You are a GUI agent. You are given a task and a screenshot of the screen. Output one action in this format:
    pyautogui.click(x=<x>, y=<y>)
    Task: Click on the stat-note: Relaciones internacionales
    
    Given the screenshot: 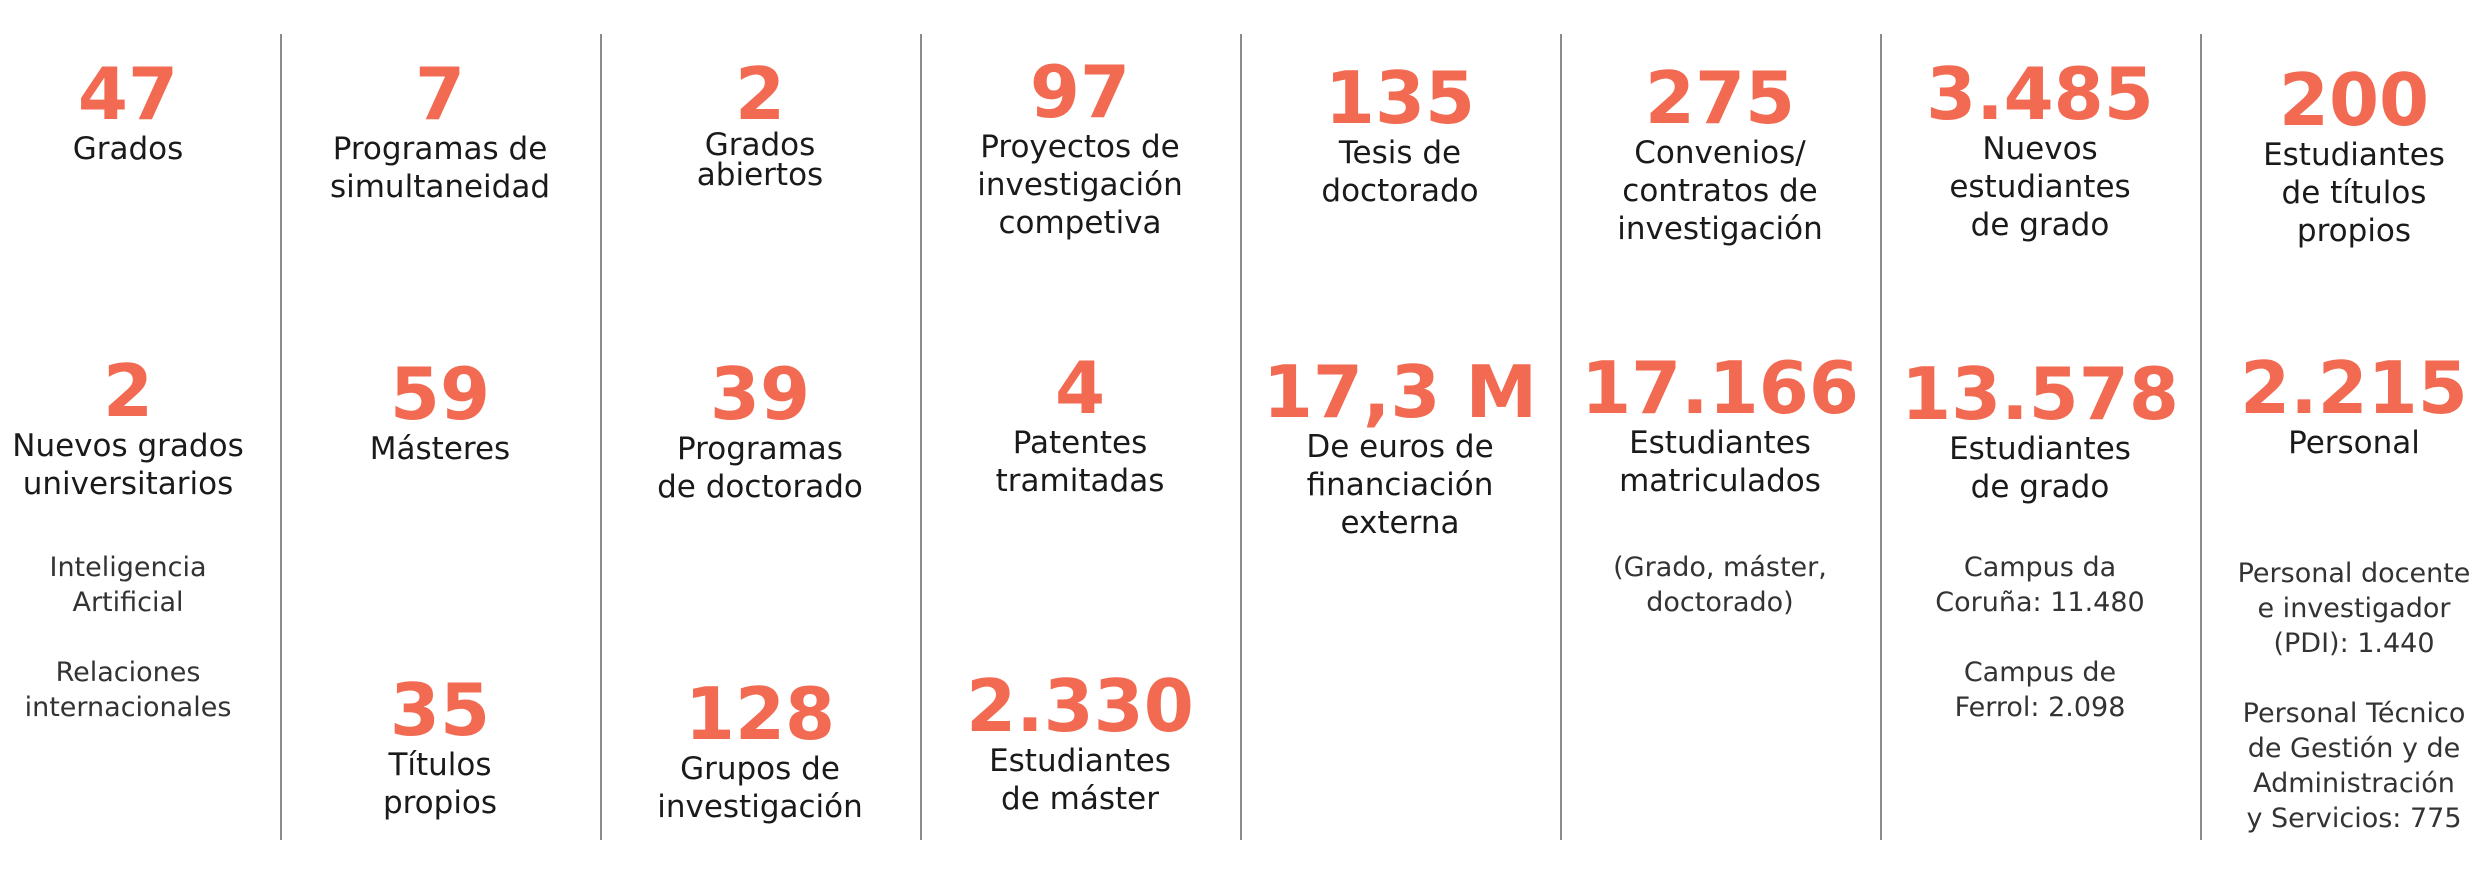 What is the action you would take?
    pyautogui.click(x=128, y=690)
    